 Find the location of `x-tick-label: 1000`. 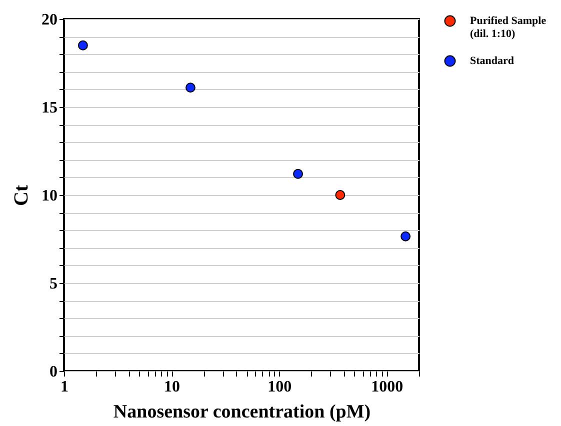

x-tick-label: 1000 is located at coordinates (387, 387).